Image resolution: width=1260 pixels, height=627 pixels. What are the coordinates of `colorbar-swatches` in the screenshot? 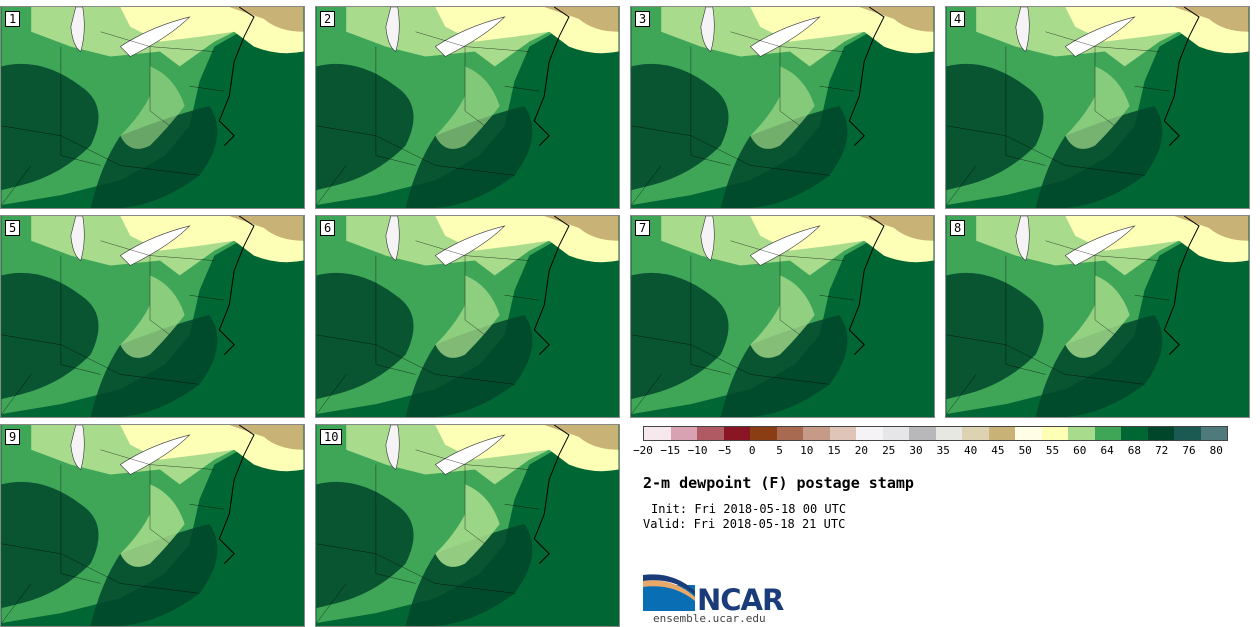 It's located at (935, 433).